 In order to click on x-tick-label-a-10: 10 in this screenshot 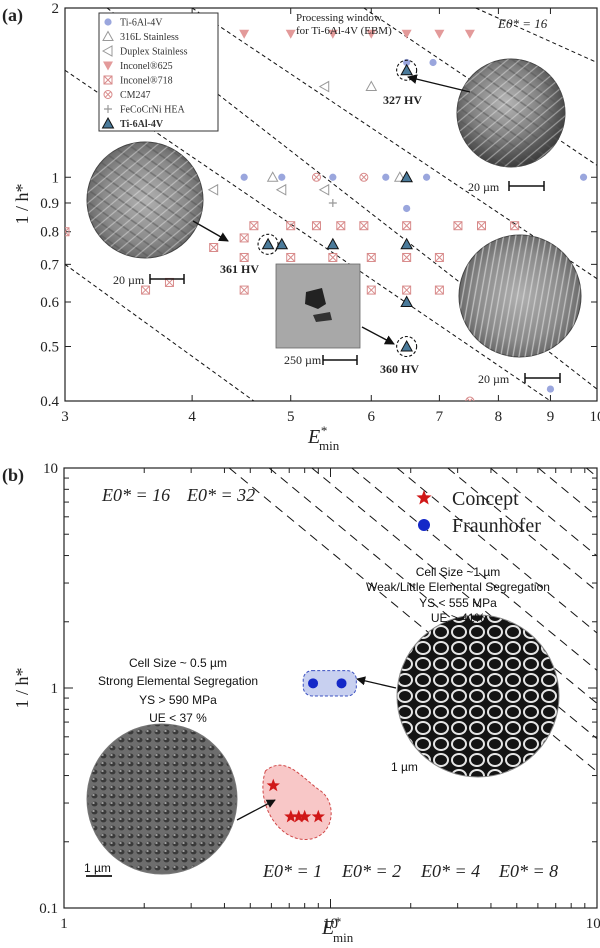, I will do `click(595, 417)`.